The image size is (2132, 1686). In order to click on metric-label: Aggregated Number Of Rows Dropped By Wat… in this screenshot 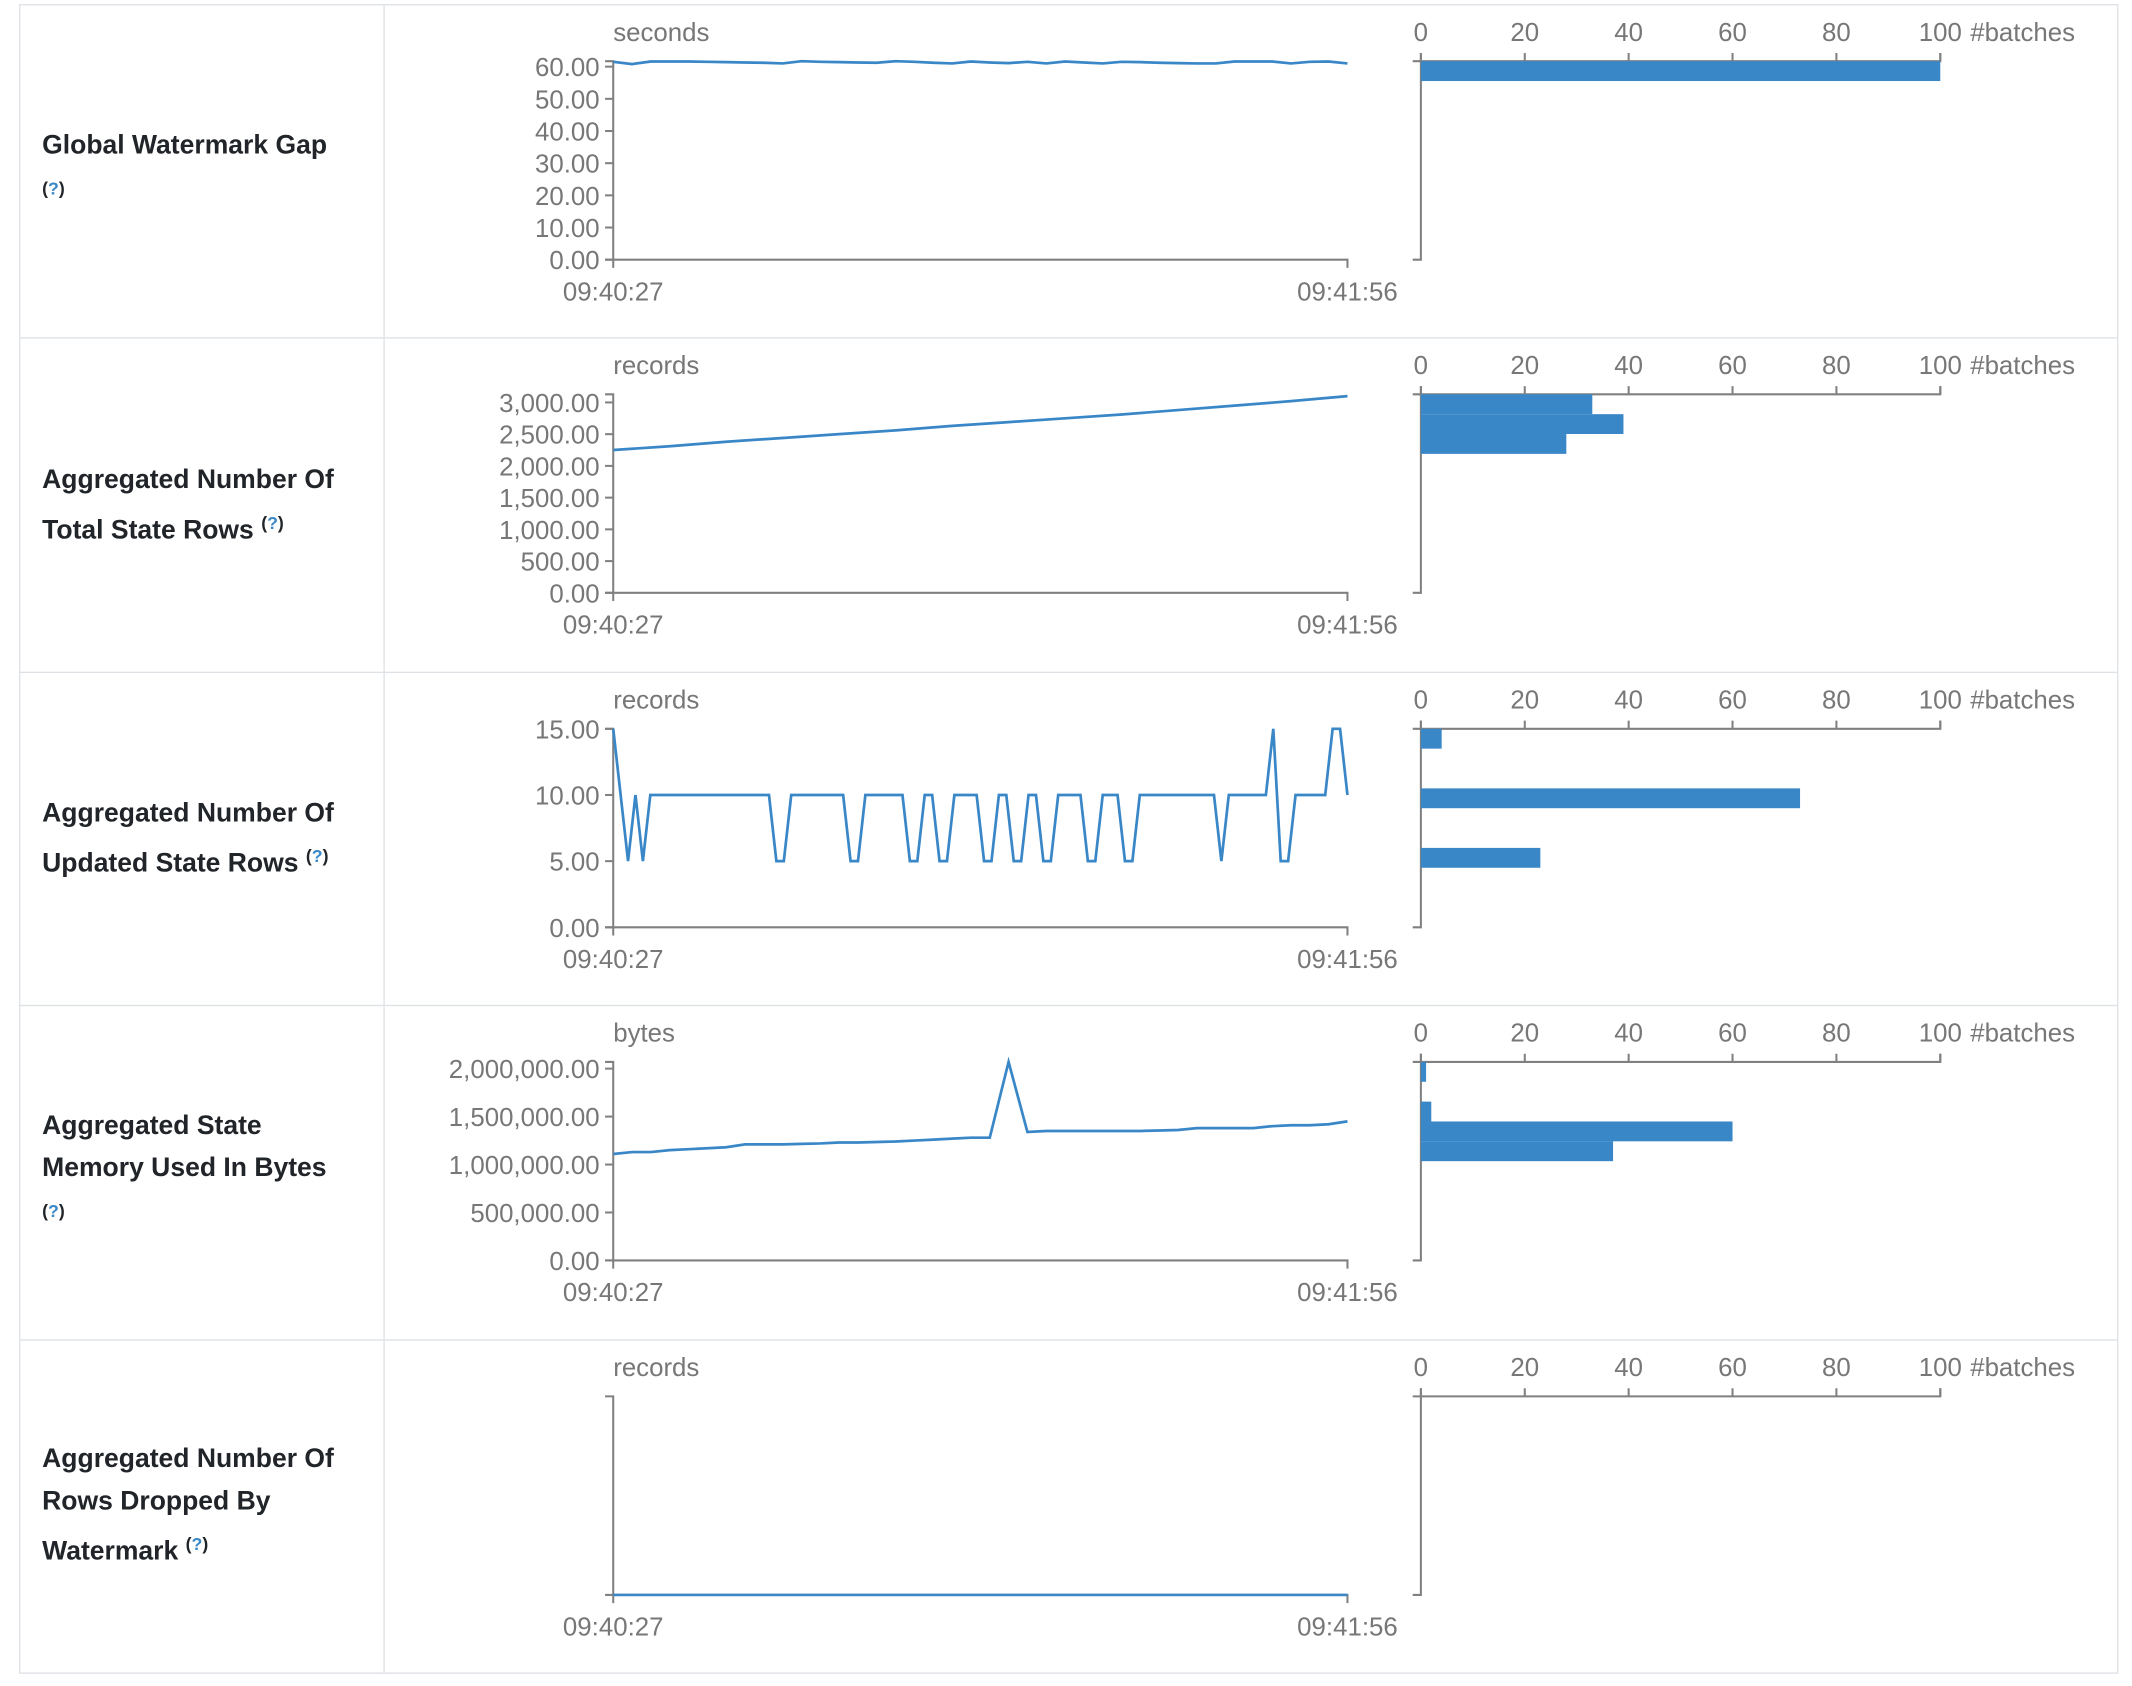, I will do `click(188, 1505)`.